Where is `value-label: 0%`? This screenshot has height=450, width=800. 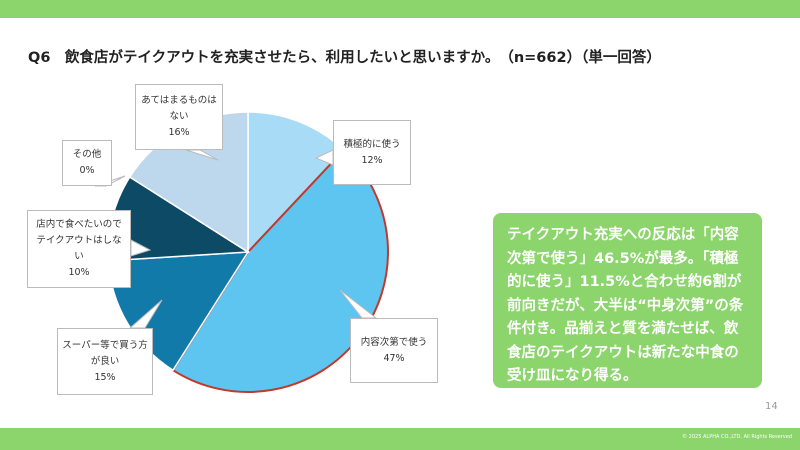 value-label: 0% is located at coordinates (87, 170).